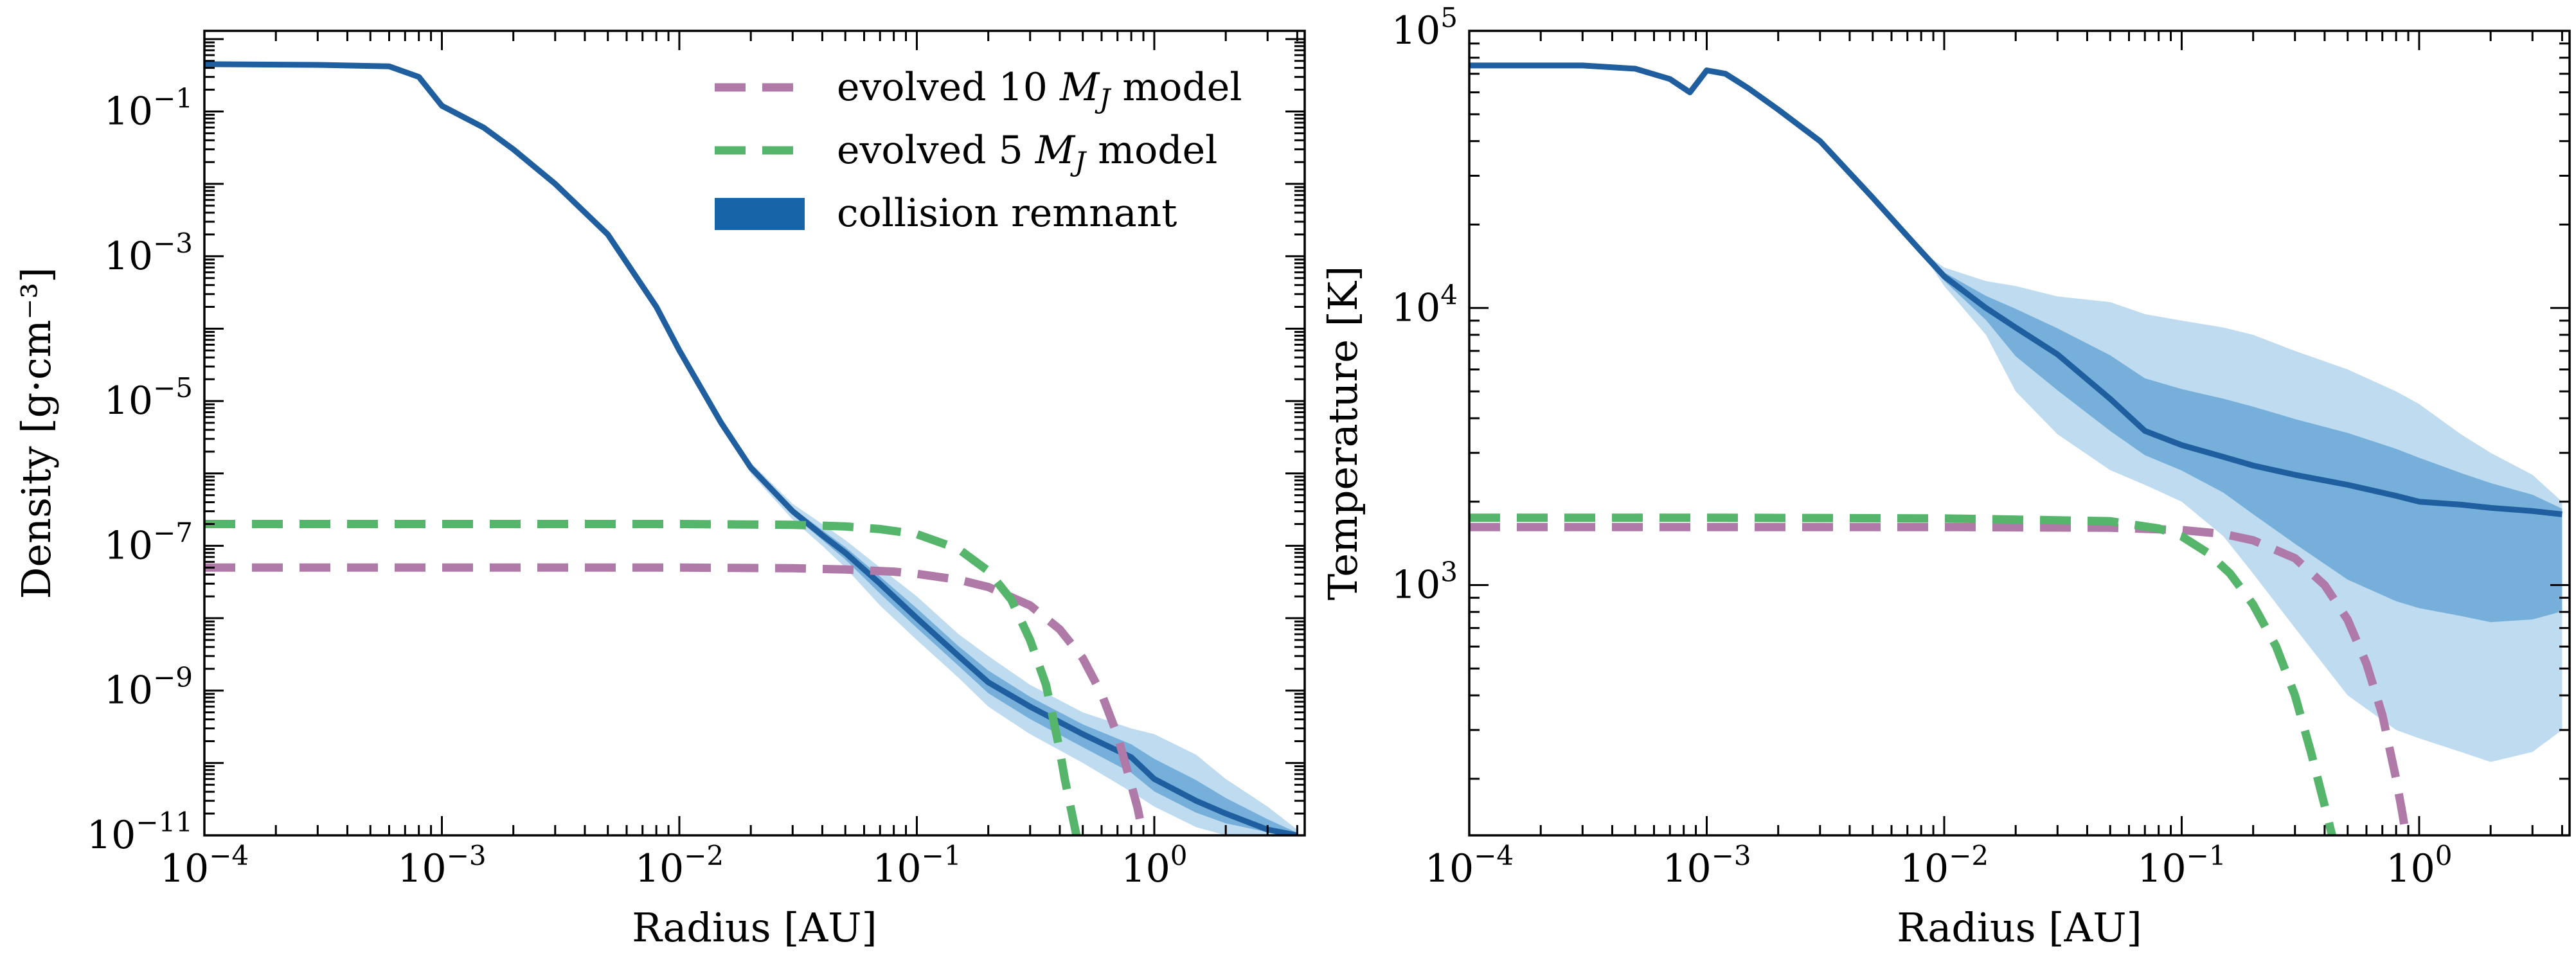 The image size is (2576, 969). What do you see at coordinates (1424, 304) in the screenshot?
I see `y-tick-label: 10⁴` at bounding box center [1424, 304].